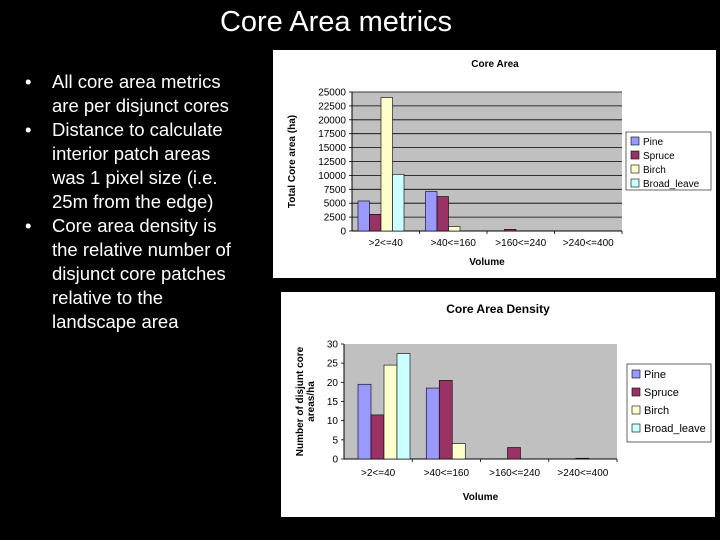 This screenshot has height=540, width=720. I want to click on y-tick-label: 2500, so click(335, 218).